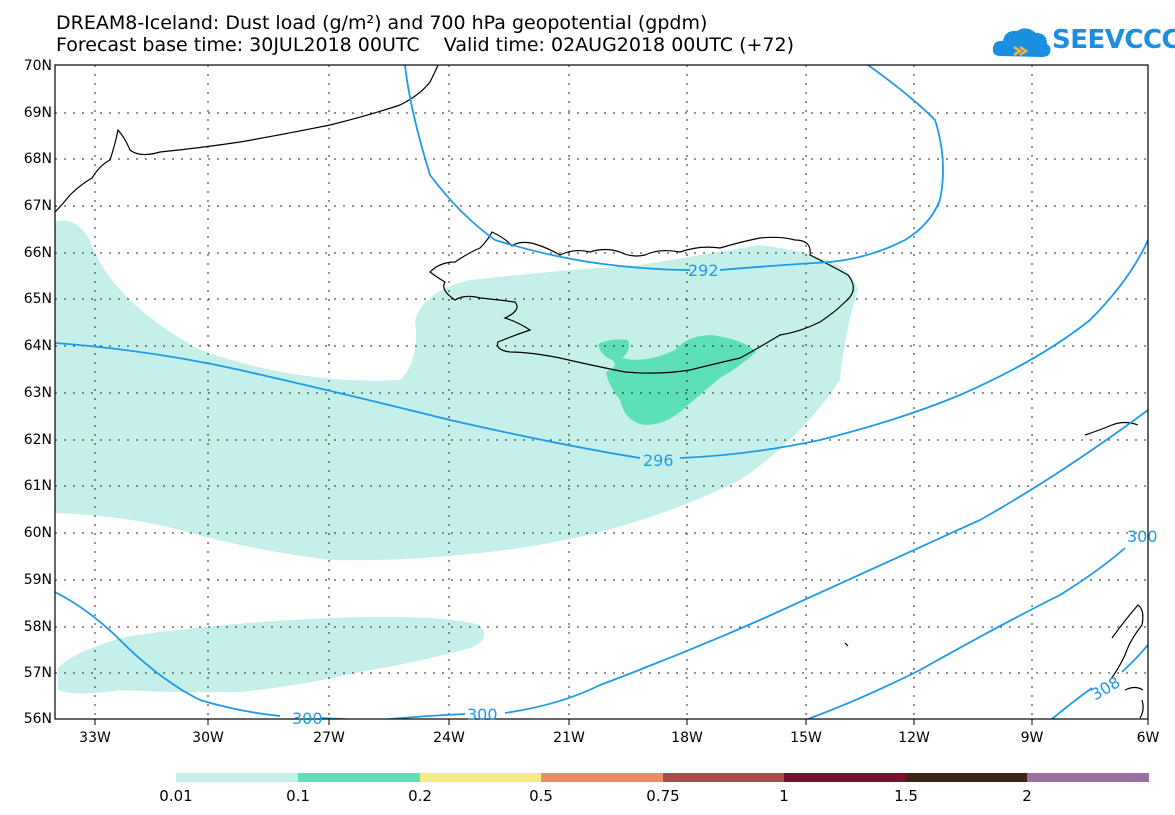 The image size is (1175, 815). I want to click on small-island, so click(846, 644).